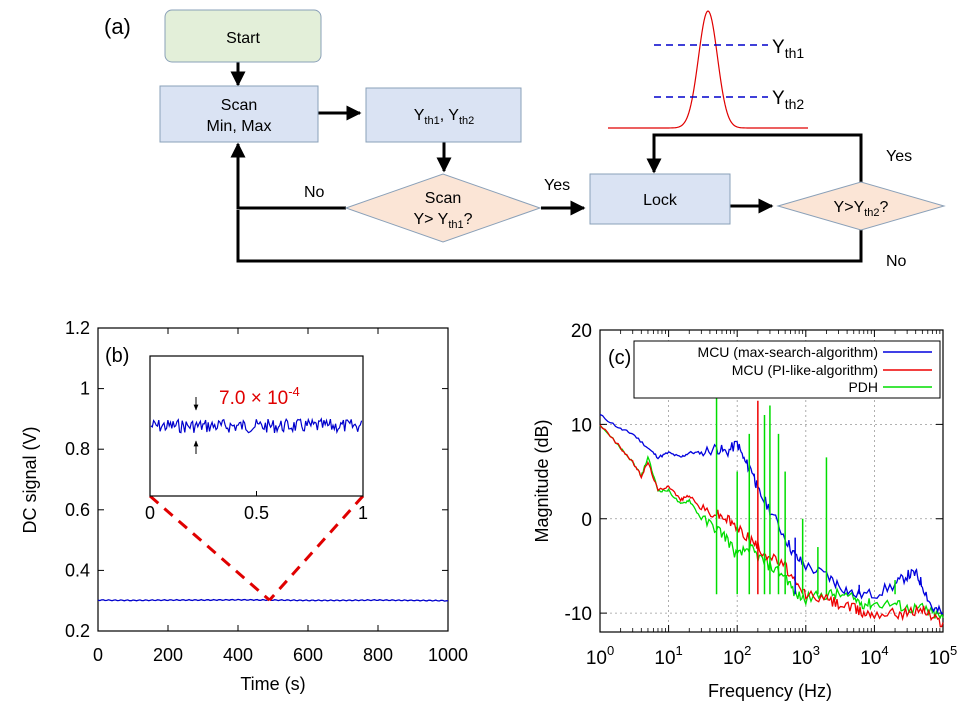 This screenshot has width=966, height=704. What do you see at coordinates (874, 656) in the screenshot?
I see `c-xtick-label: 10⁴` at bounding box center [874, 656].